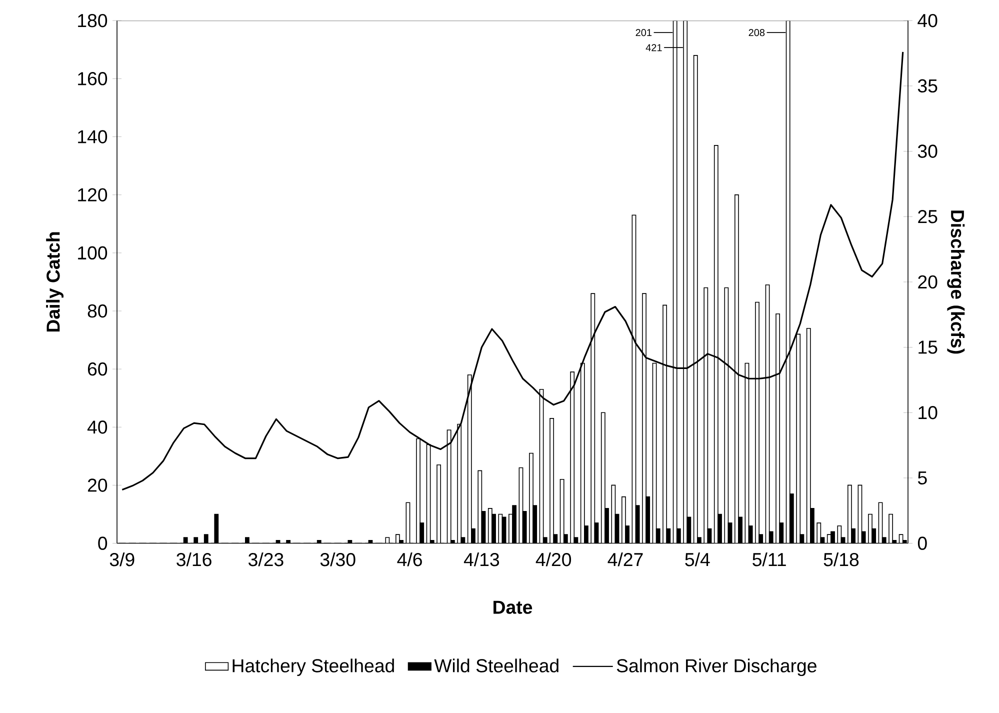  Describe the element at coordinates (513, 607) in the screenshot. I see `x-axis-title: Date` at that location.